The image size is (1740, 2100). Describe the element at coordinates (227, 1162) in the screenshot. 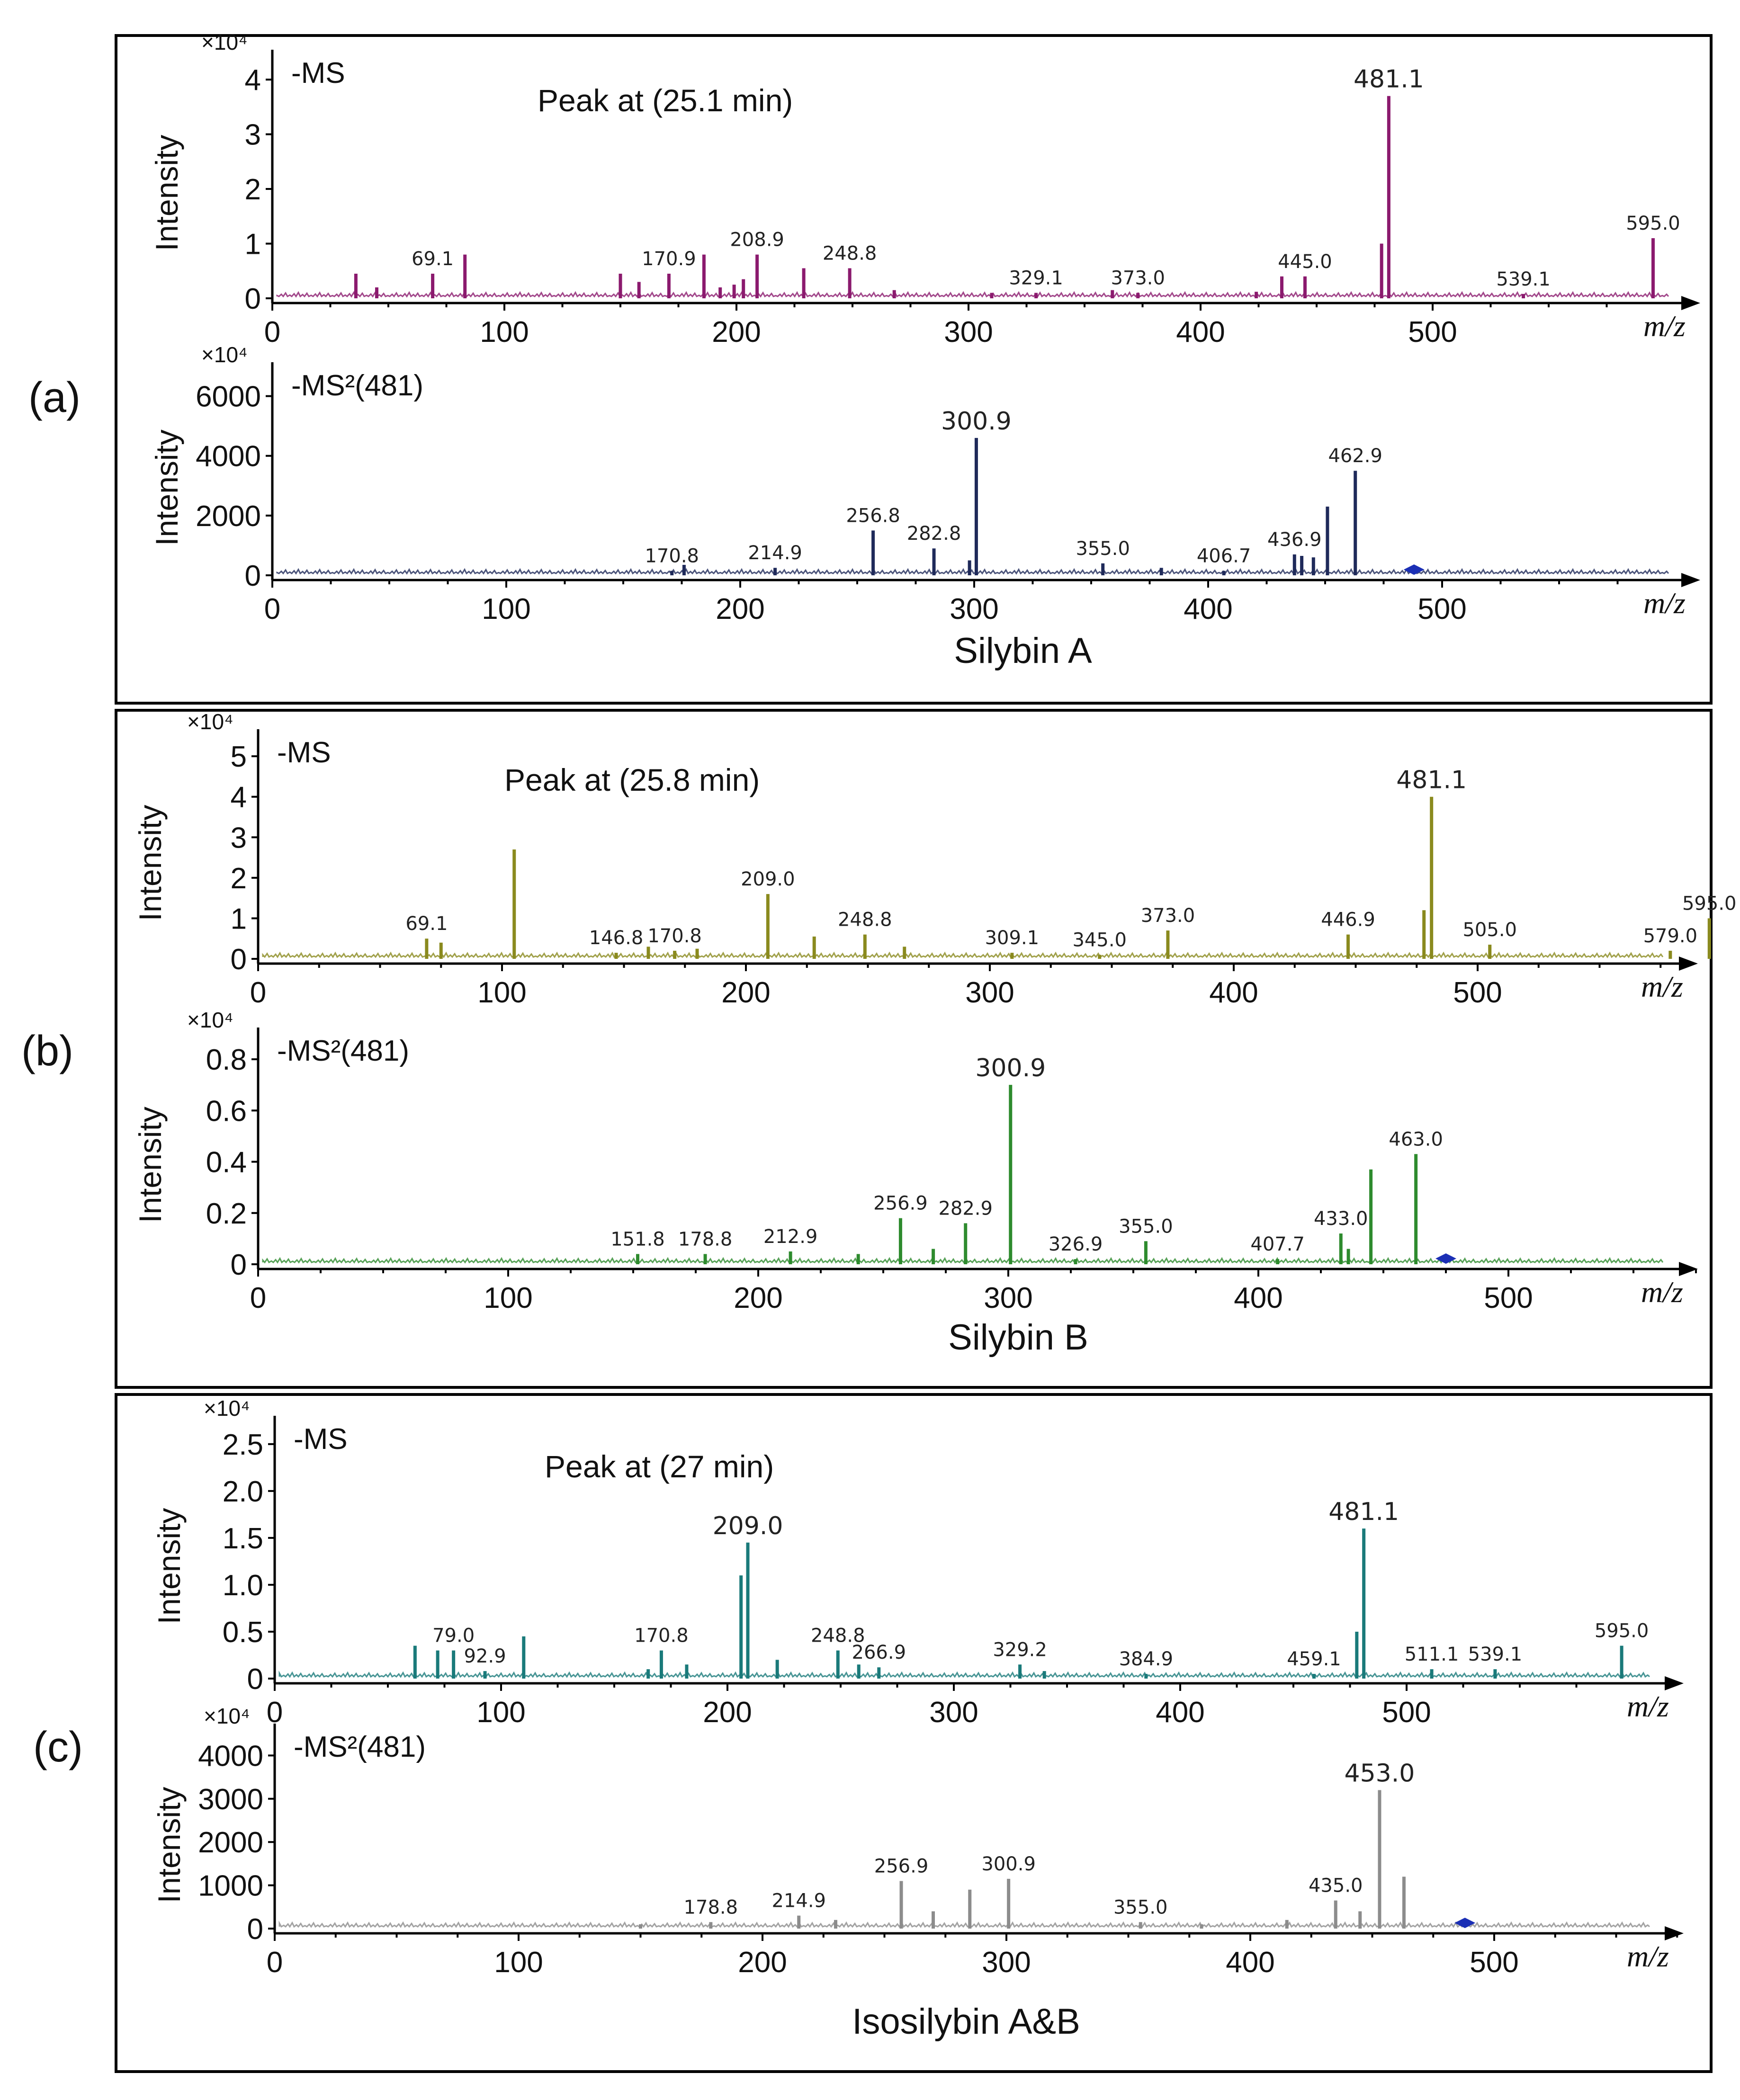

I see `y-tick-label: 0.4` at that location.